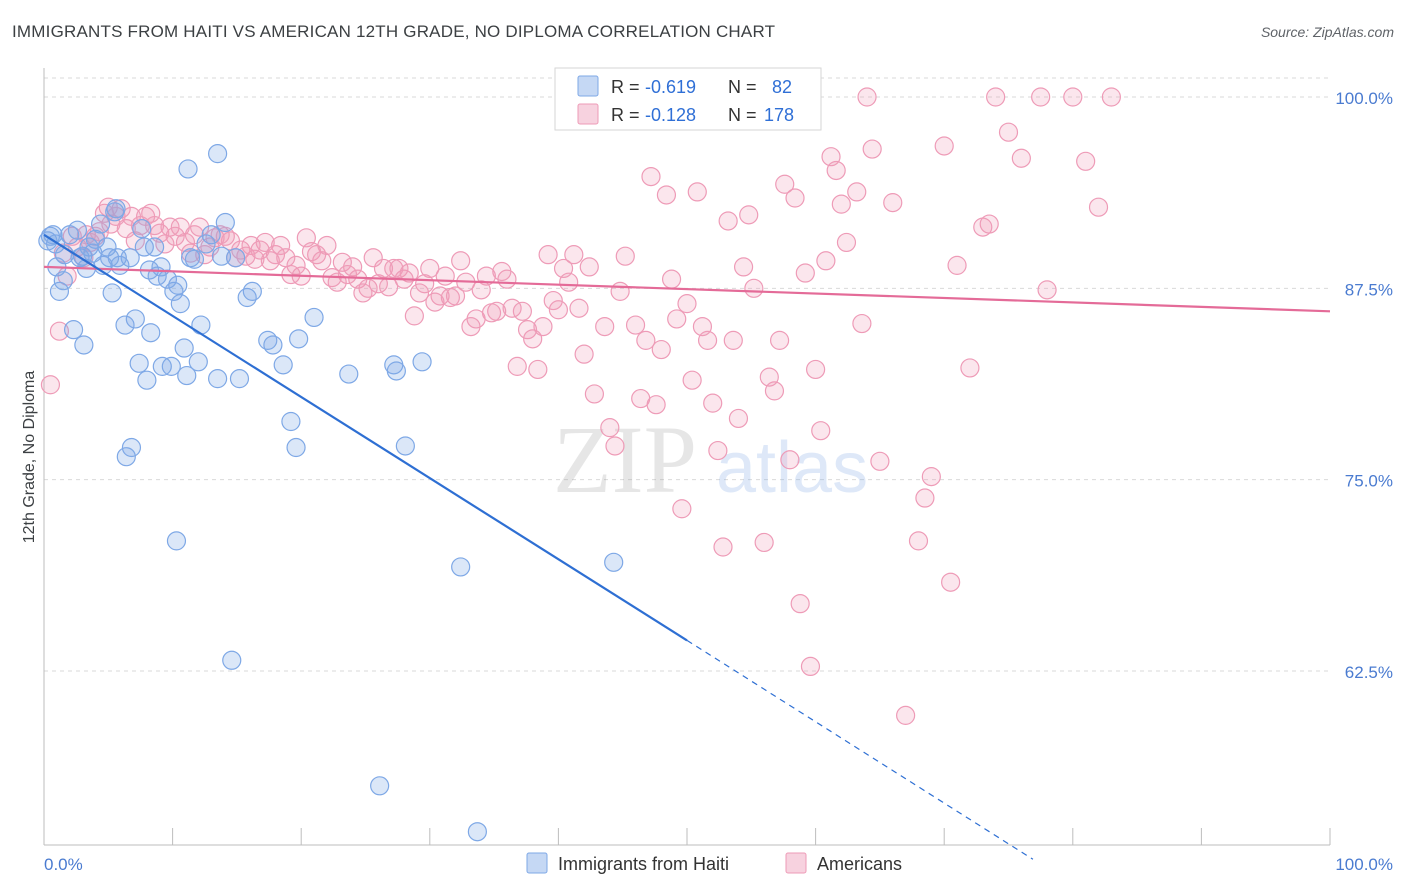  What do you see at coordinates (1364, 385) in the screenshot?
I see `y-tick-labels: 100.0% 87.5% 75.0% 62.5%` at bounding box center [1364, 385].